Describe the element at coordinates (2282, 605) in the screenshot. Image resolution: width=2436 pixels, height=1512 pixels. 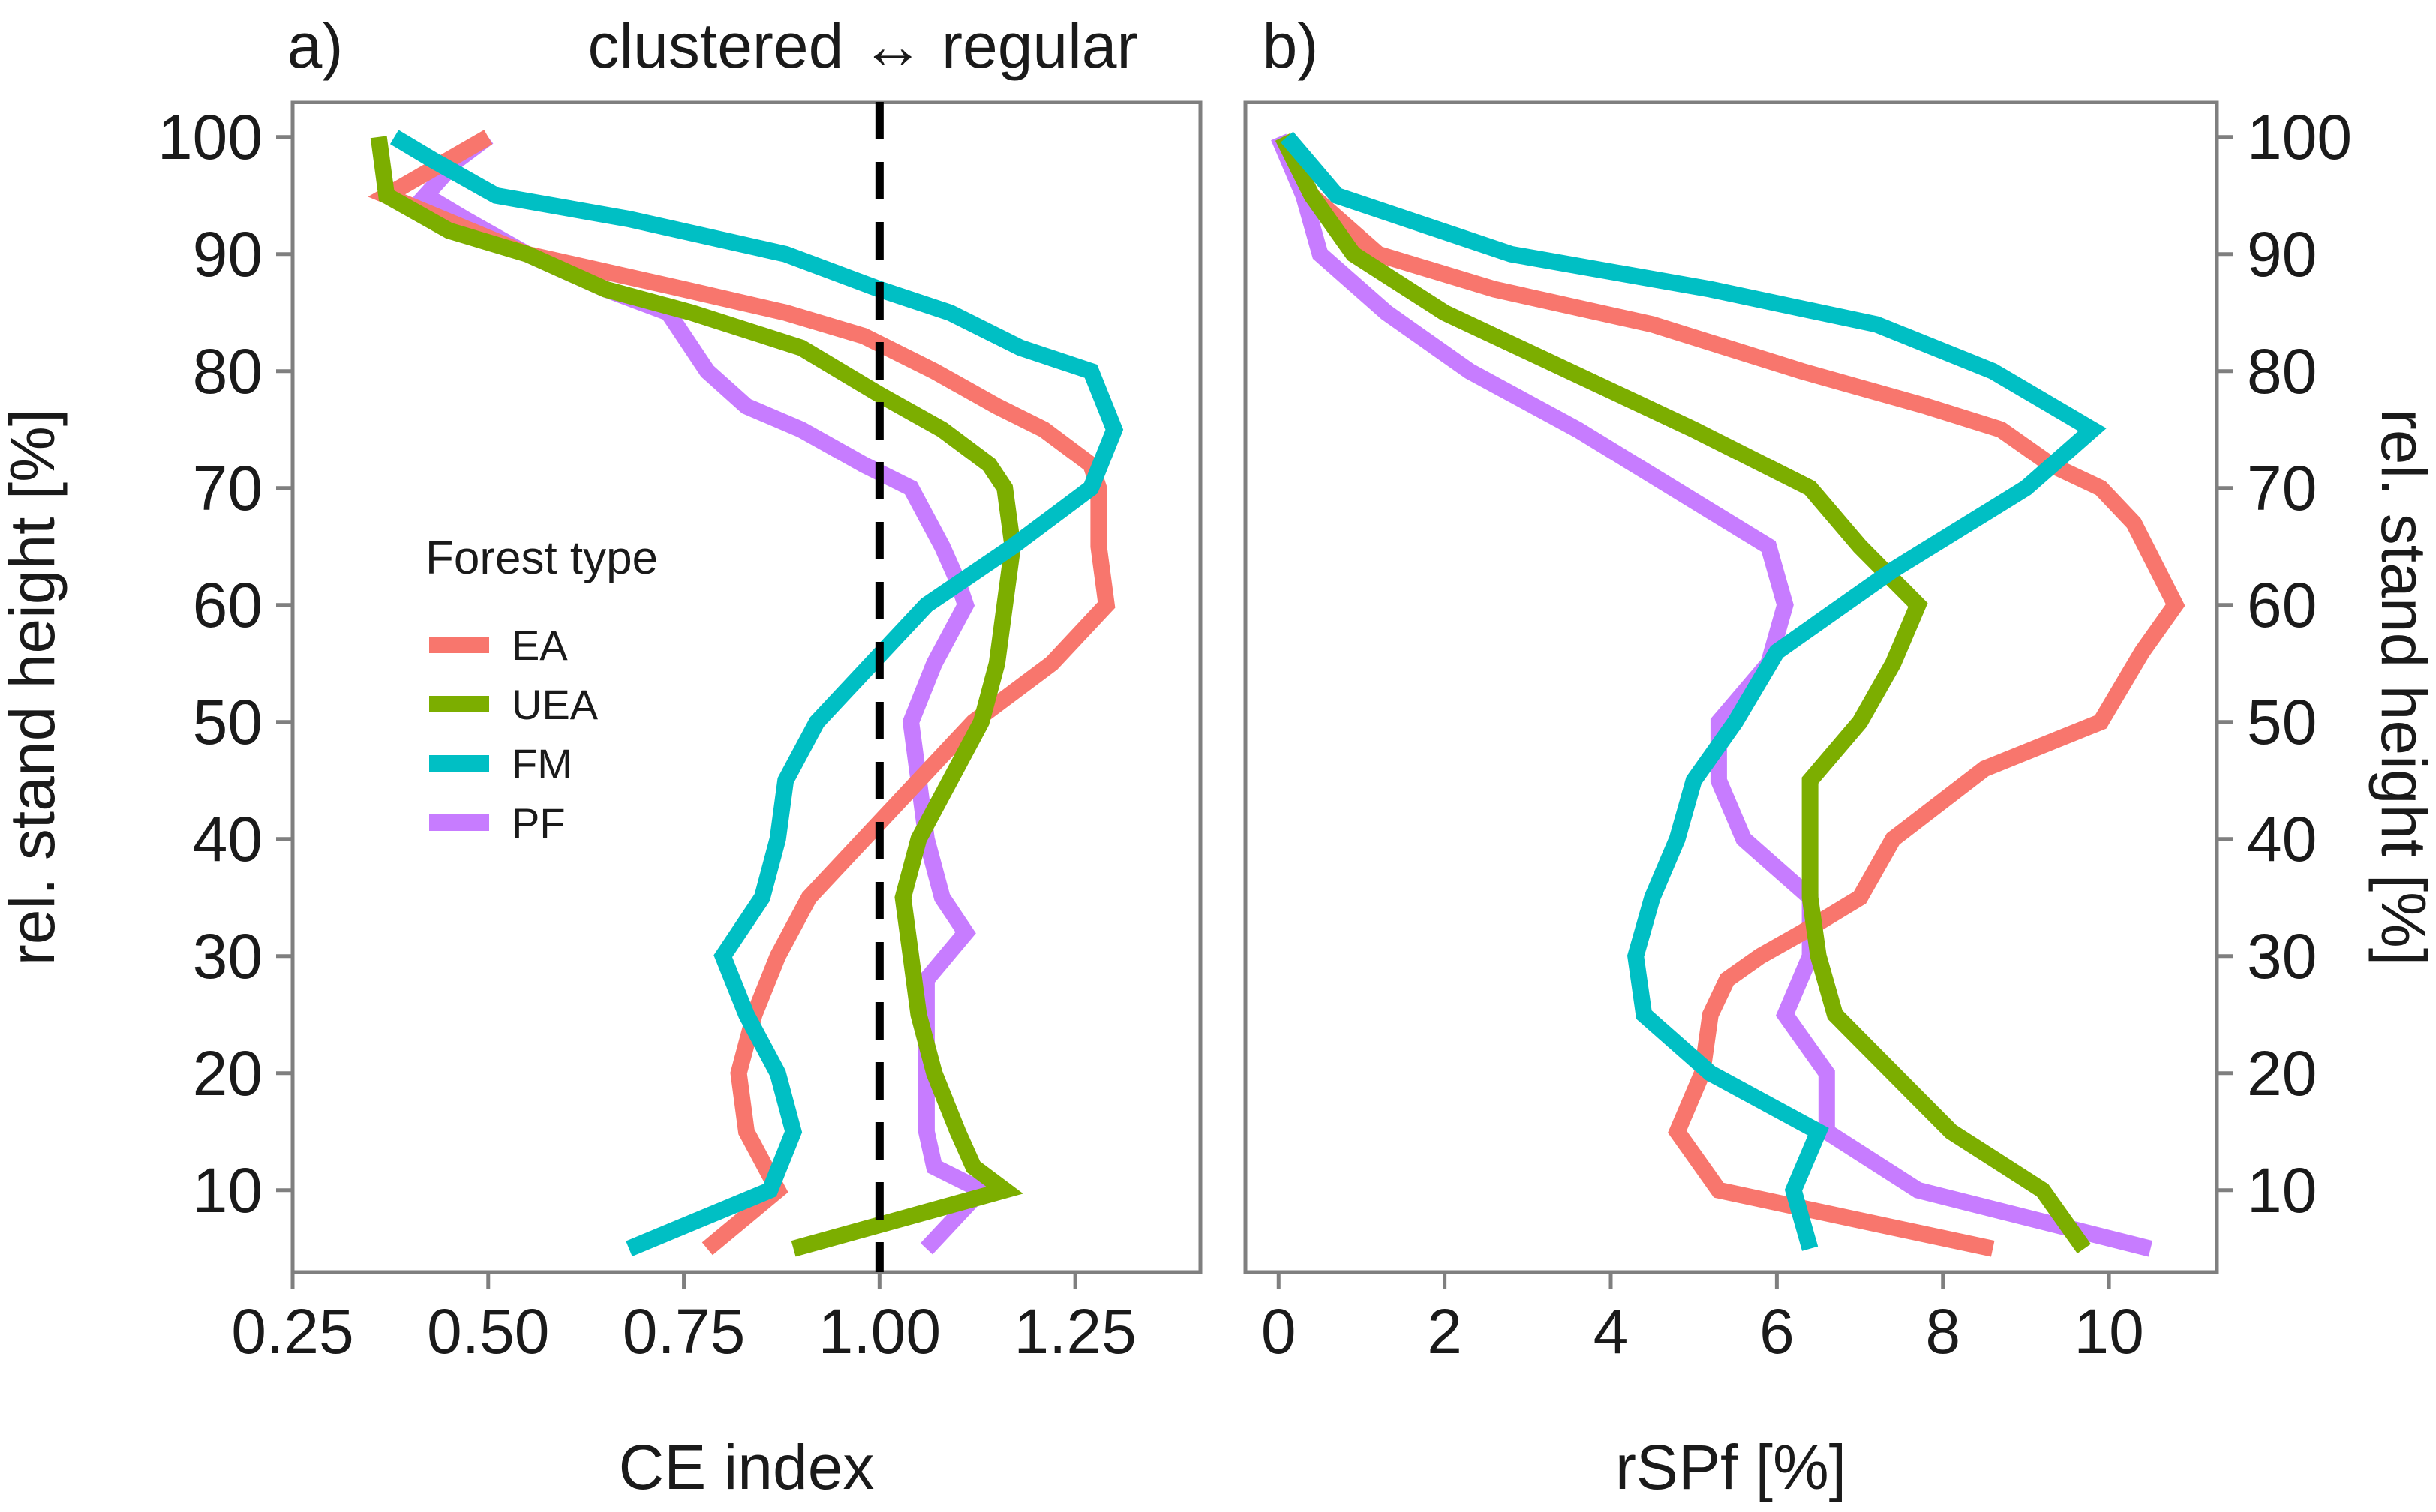
I see `panel-b-y-tick-label: 60` at that location.